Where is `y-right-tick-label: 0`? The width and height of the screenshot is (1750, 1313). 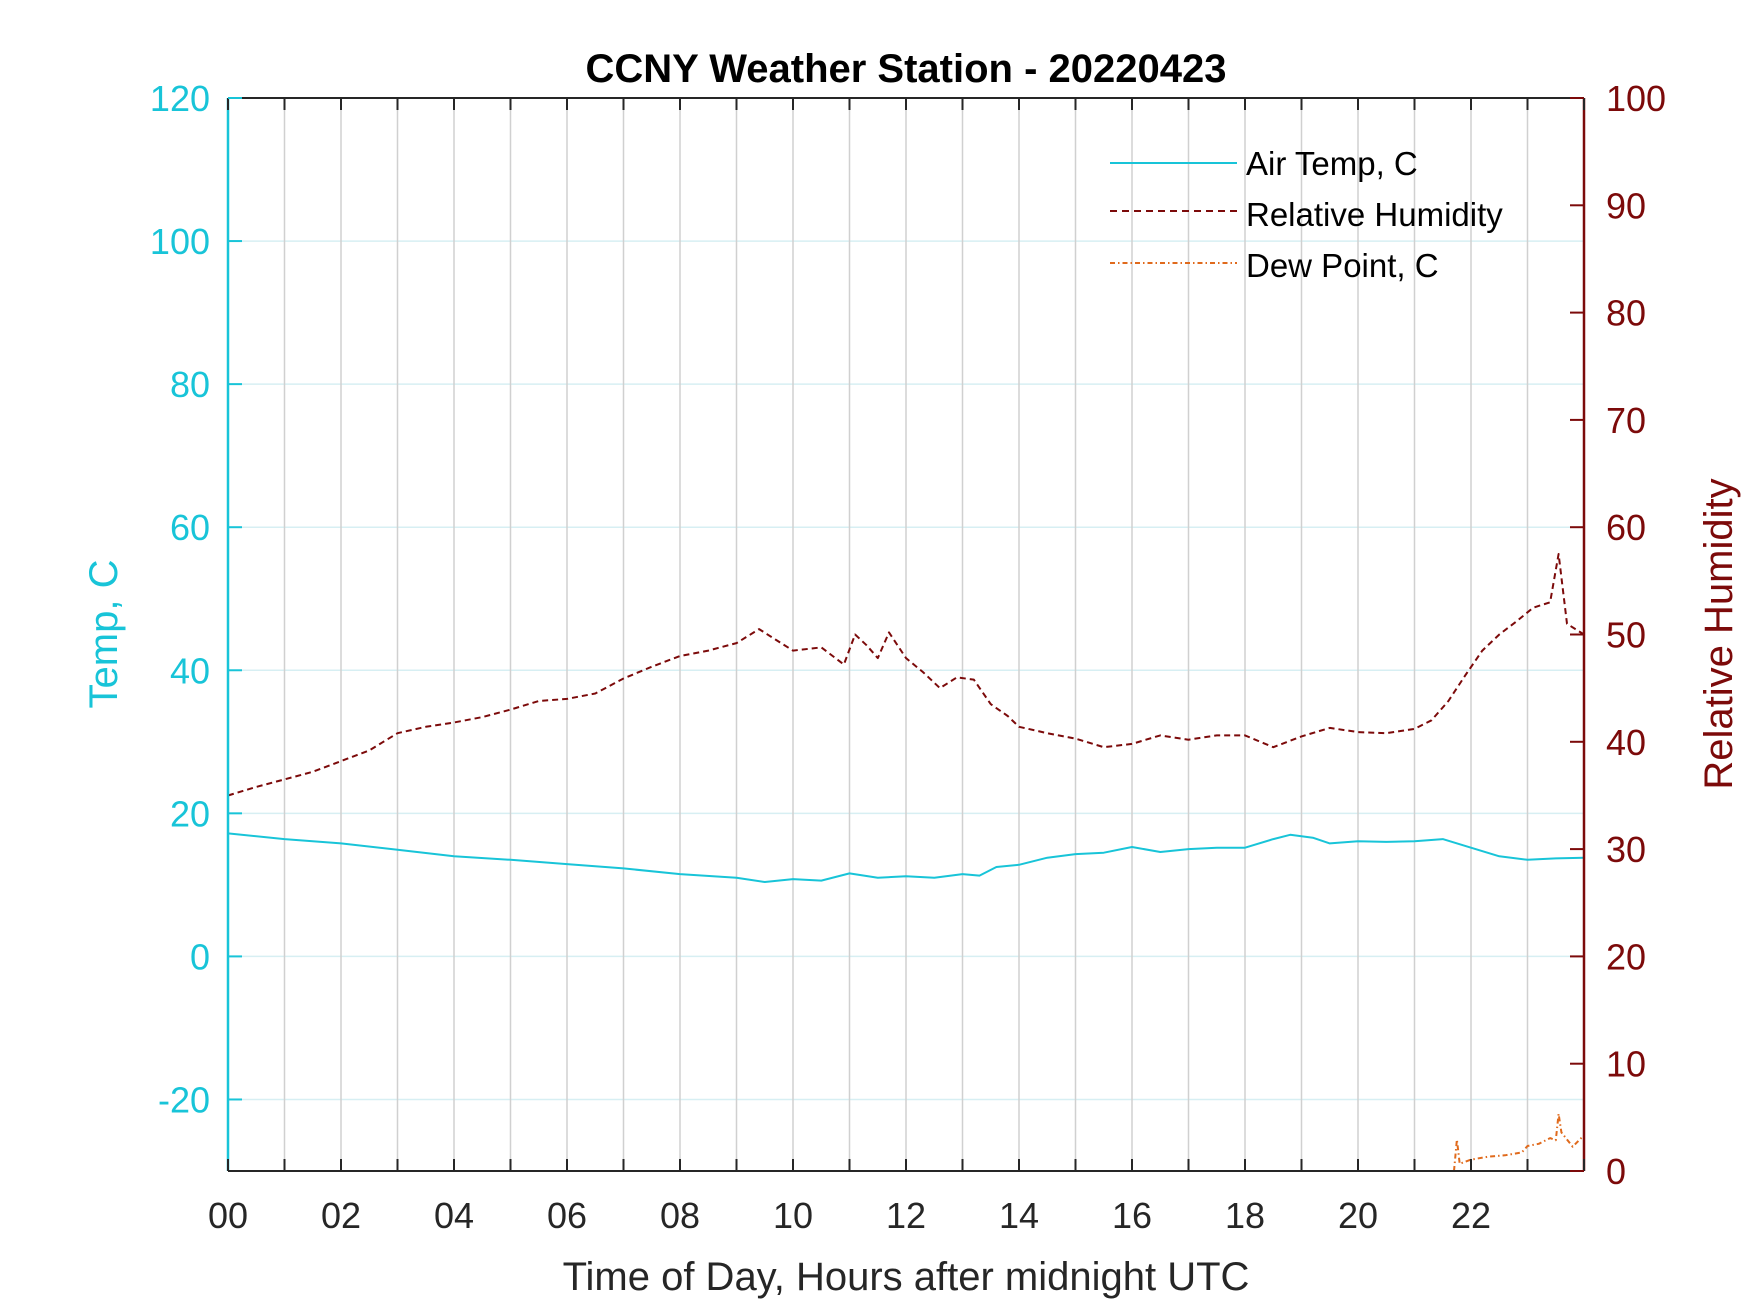 y-right-tick-label: 0 is located at coordinates (1616, 1171).